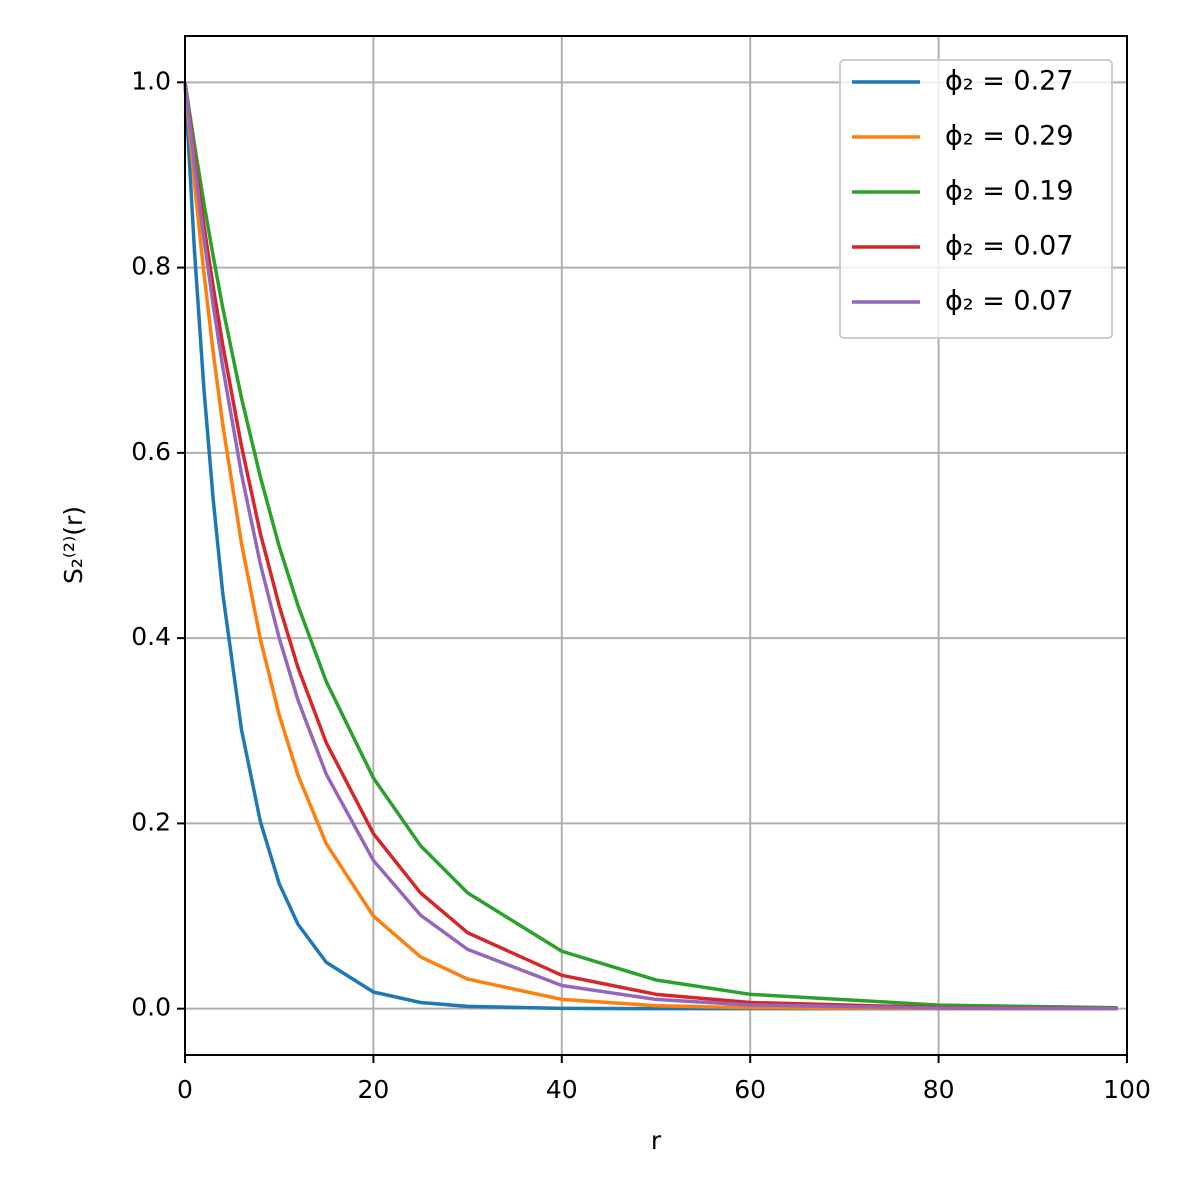 Image resolution: width=1196 pixels, height=1196 pixels. I want to click on y-tick-label: 0.6, so click(151, 451).